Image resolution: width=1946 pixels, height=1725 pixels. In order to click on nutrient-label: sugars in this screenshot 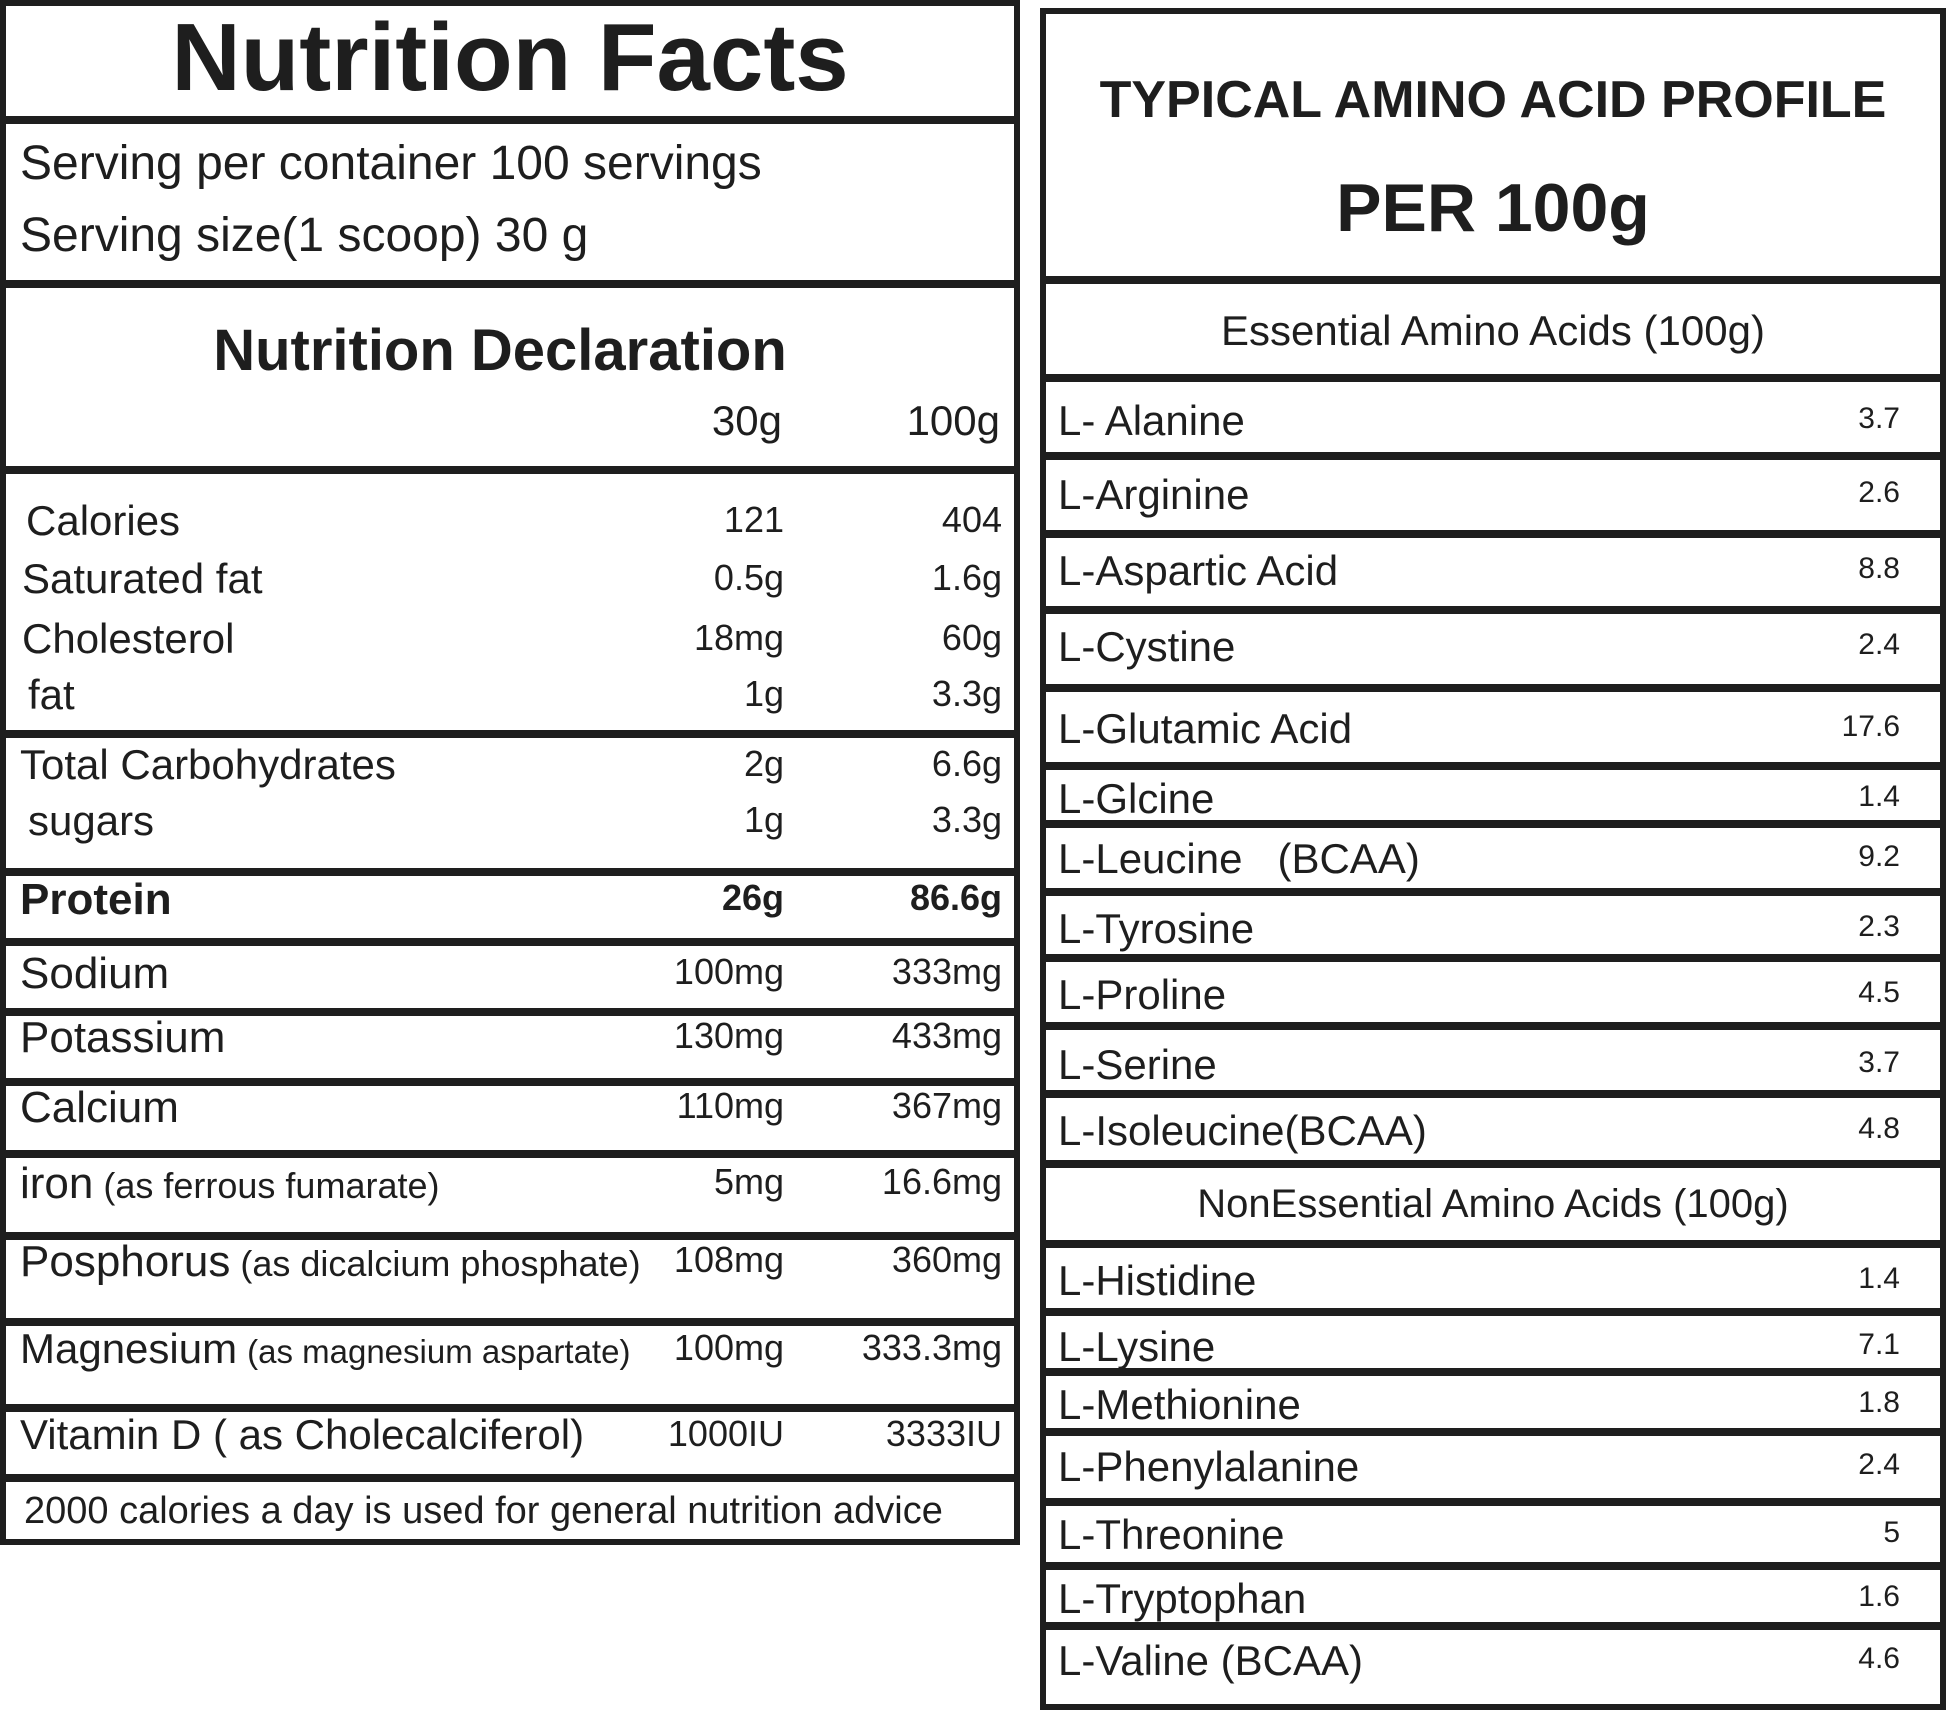, I will do `click(91, 820)`.